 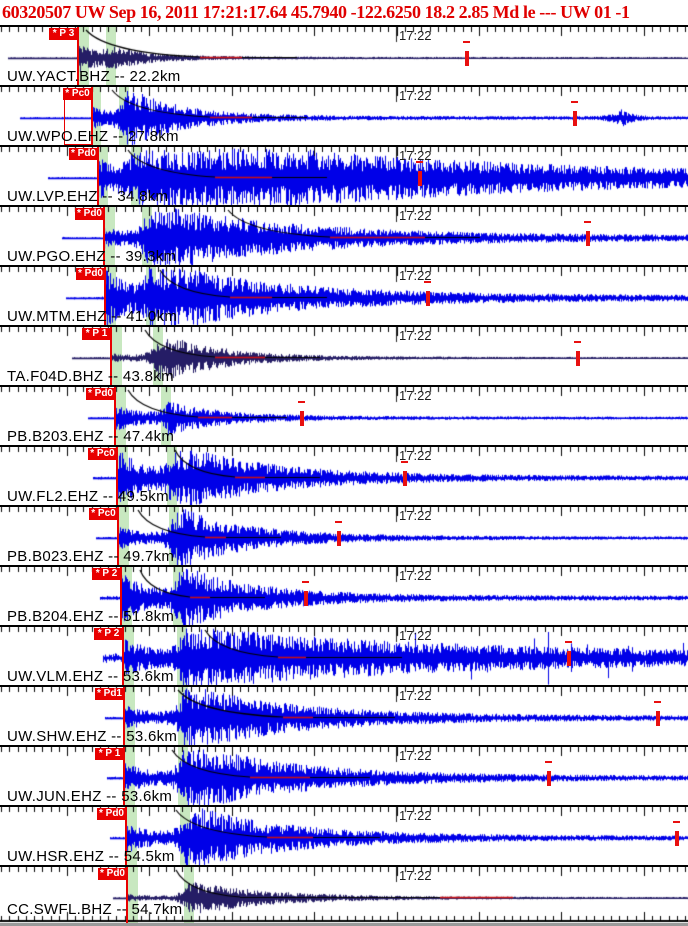 I want to click on trace-row: * Pd0 17:22 PB.B203.EHZ -- 47.4km, so click(x=344, y=415).